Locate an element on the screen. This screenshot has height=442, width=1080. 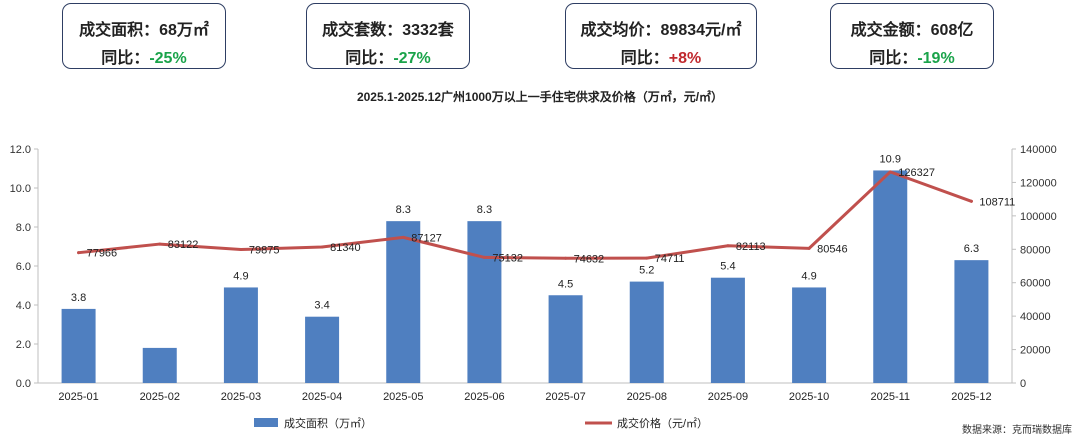
line-data-label: 74711 is located at coordinates (670, 259).